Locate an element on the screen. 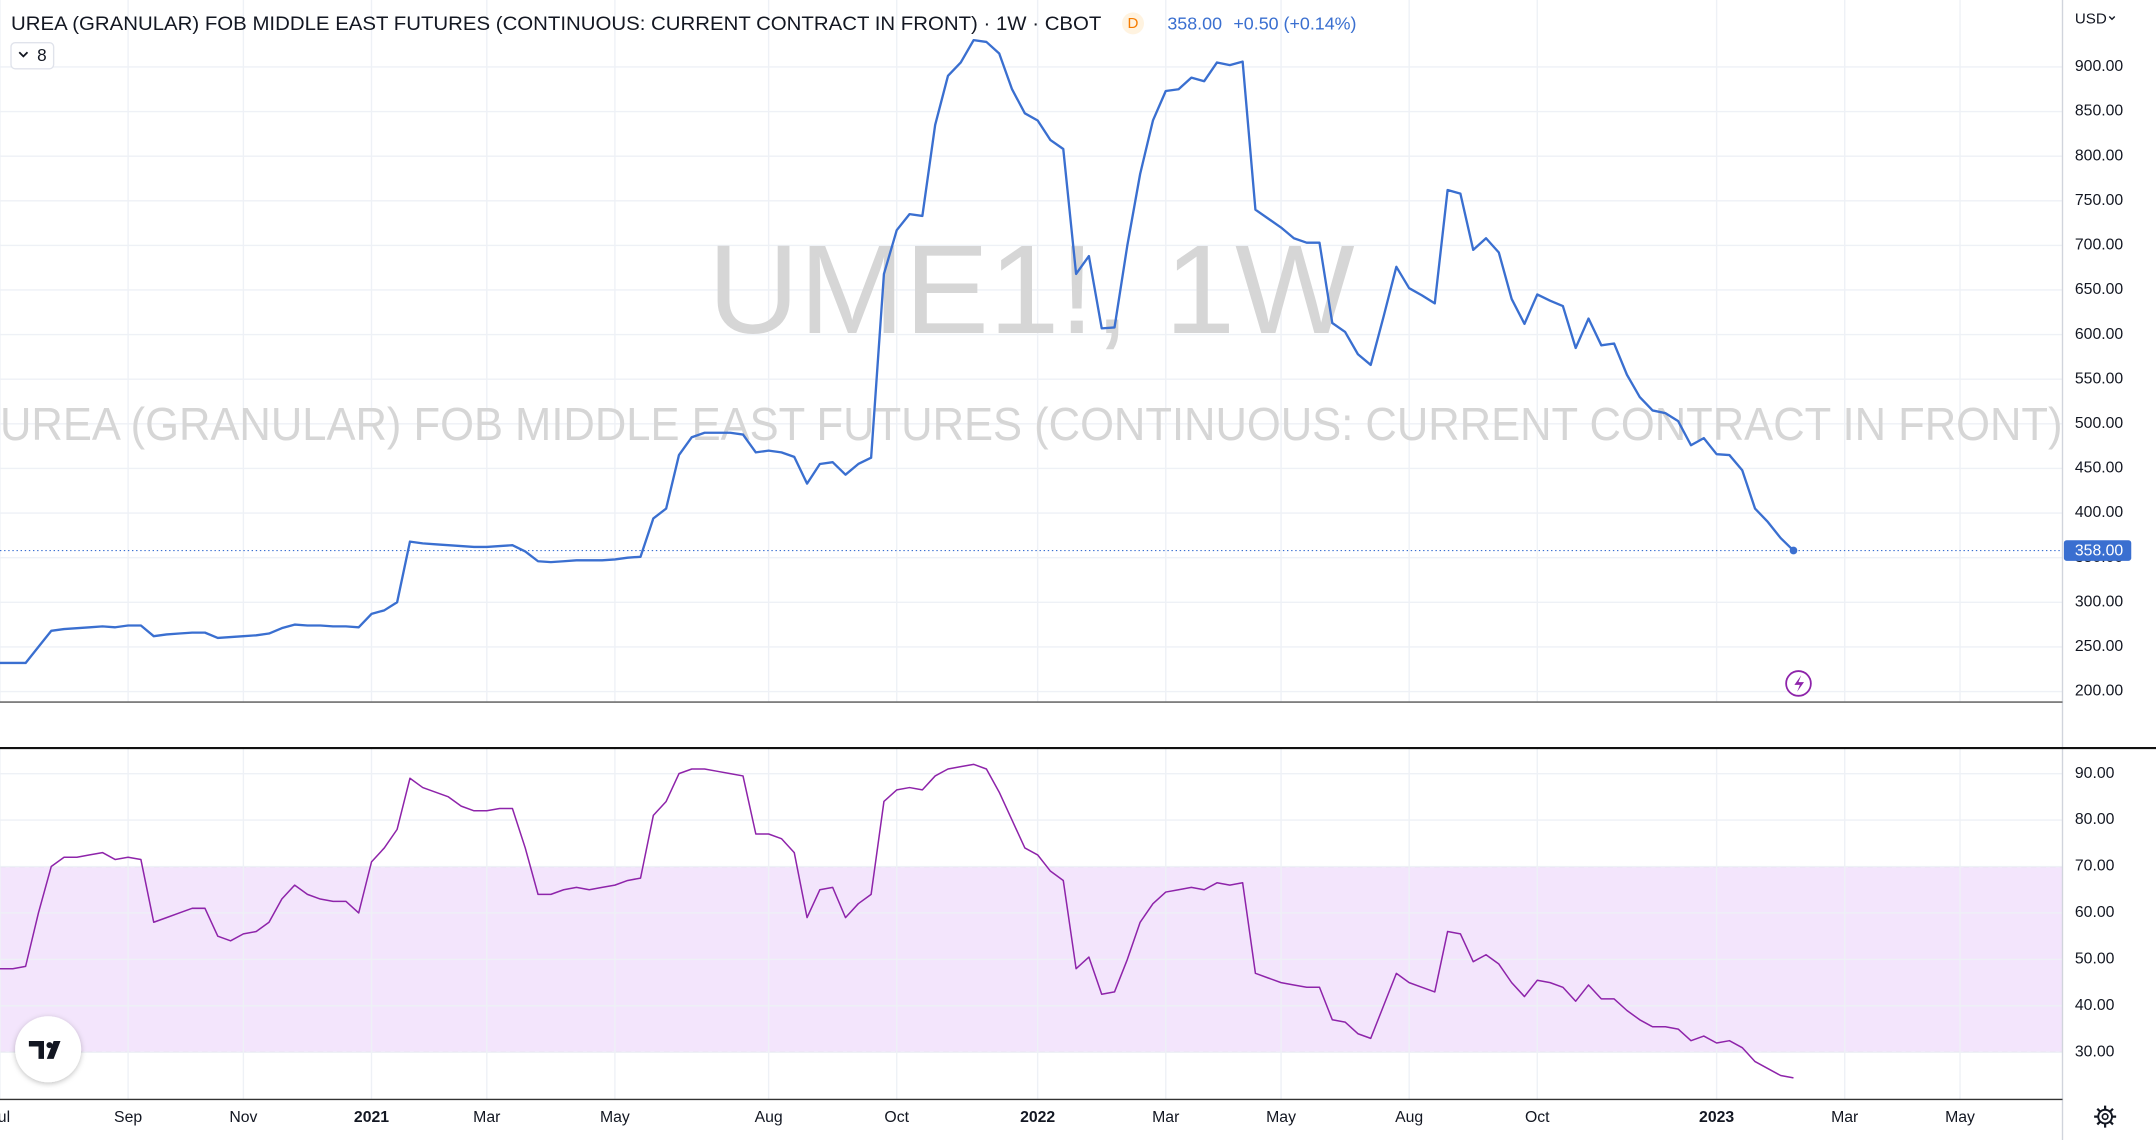  watermark-symbol: UME1!, 1W is located at coordinates (1031, 289).